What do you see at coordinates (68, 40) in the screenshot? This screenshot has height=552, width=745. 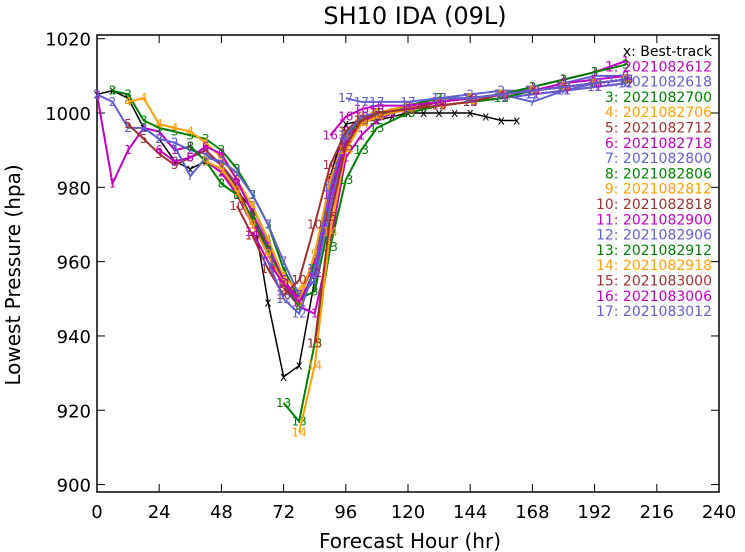 I see `y-tick-label: 1020` at bounding box center [68, 40].